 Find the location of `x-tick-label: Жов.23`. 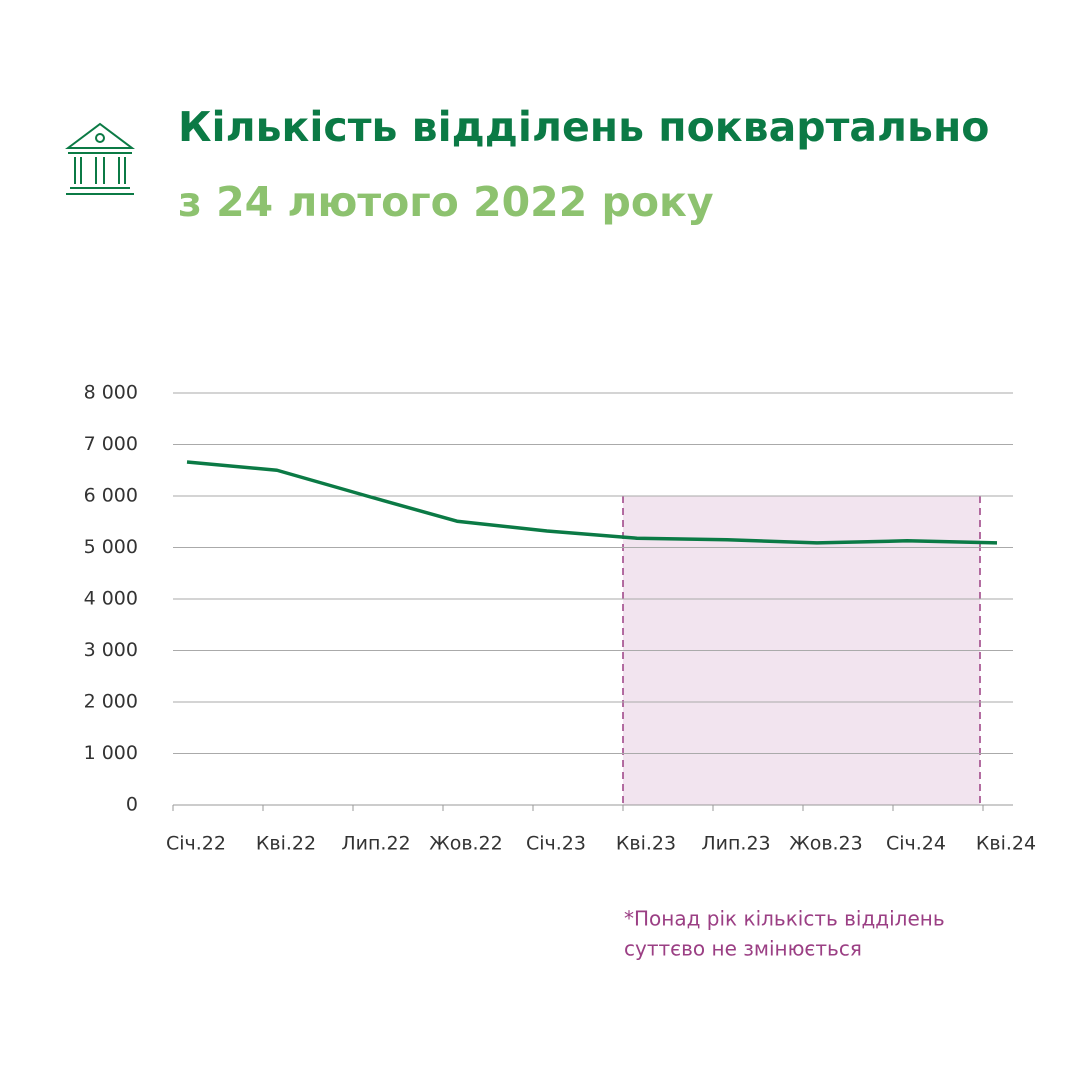

x-tick-label: Жов.23 is located at coordinates (826, 844).